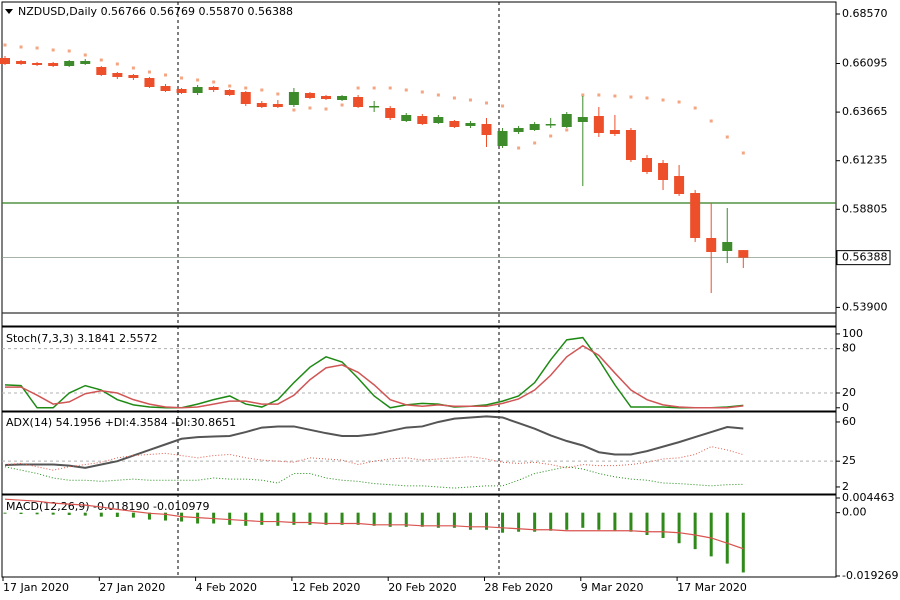  What do you see at coordinates (865, 13) in the screenshot?
I see `y-tick-label: 0.68570` at bounding box center [865, 13].